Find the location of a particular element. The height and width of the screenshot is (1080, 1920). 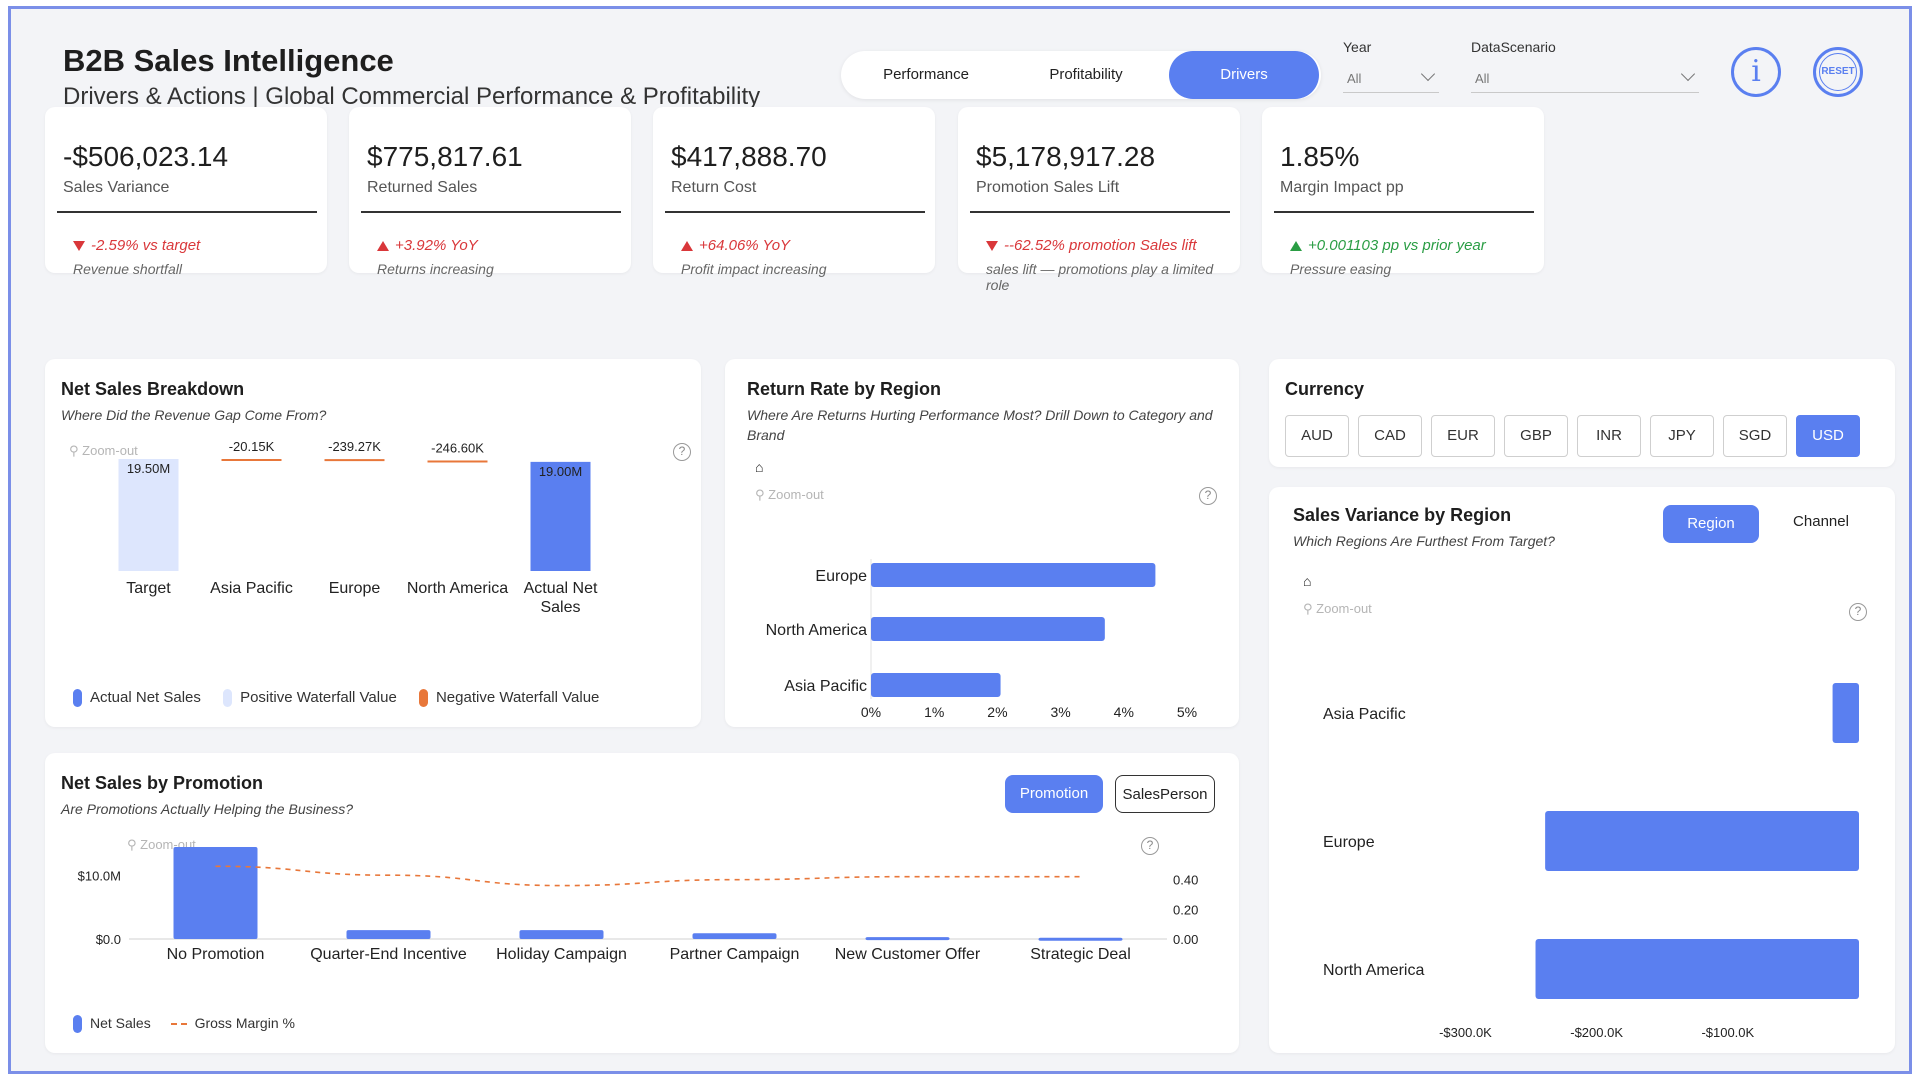

gross-margin-line is located at coordinates (648, 876).